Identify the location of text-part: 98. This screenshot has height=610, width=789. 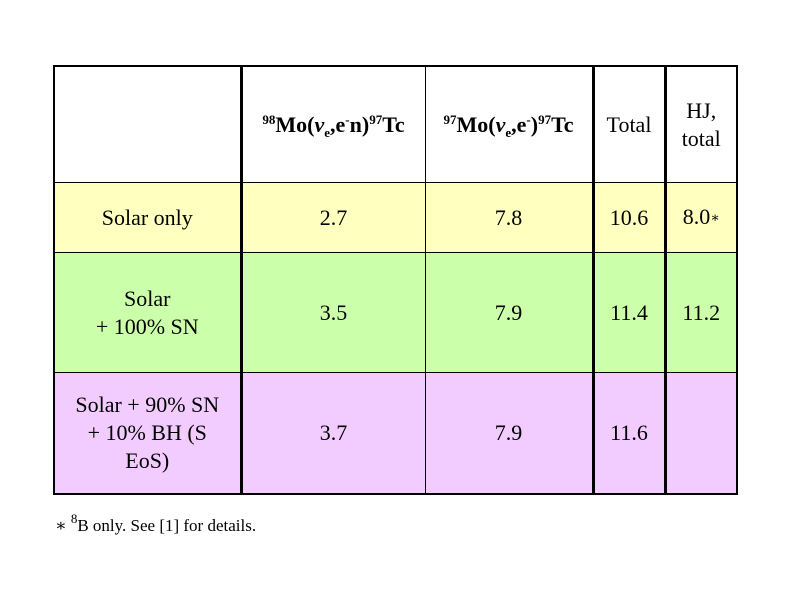
(269, 119).